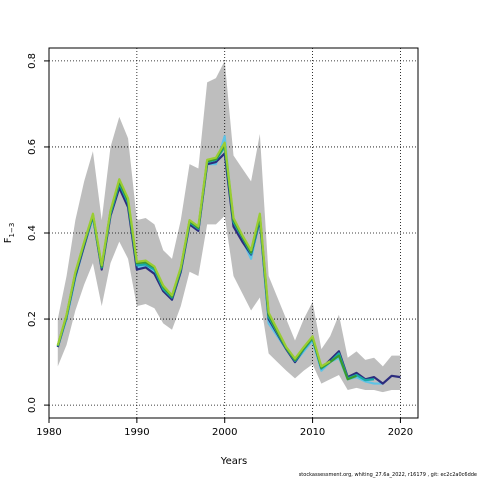 The image size is (480, 480). Describe the element at coordinates (48, 432) in the screenshot. I see `x-tick-label: 1980` at that location.